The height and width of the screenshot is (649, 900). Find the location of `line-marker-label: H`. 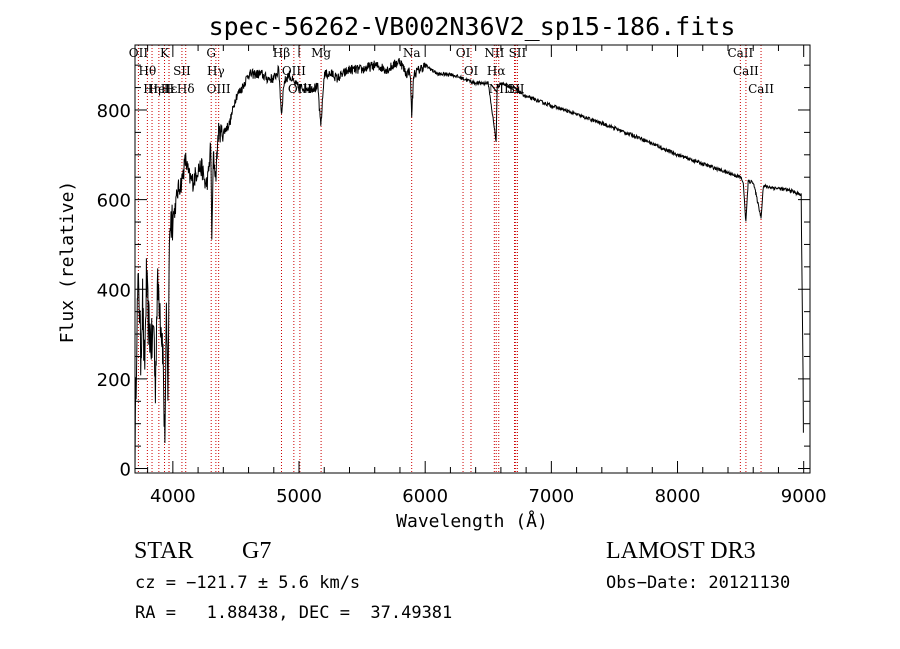

line-marker-label: H is located at coordinates (169, 89).